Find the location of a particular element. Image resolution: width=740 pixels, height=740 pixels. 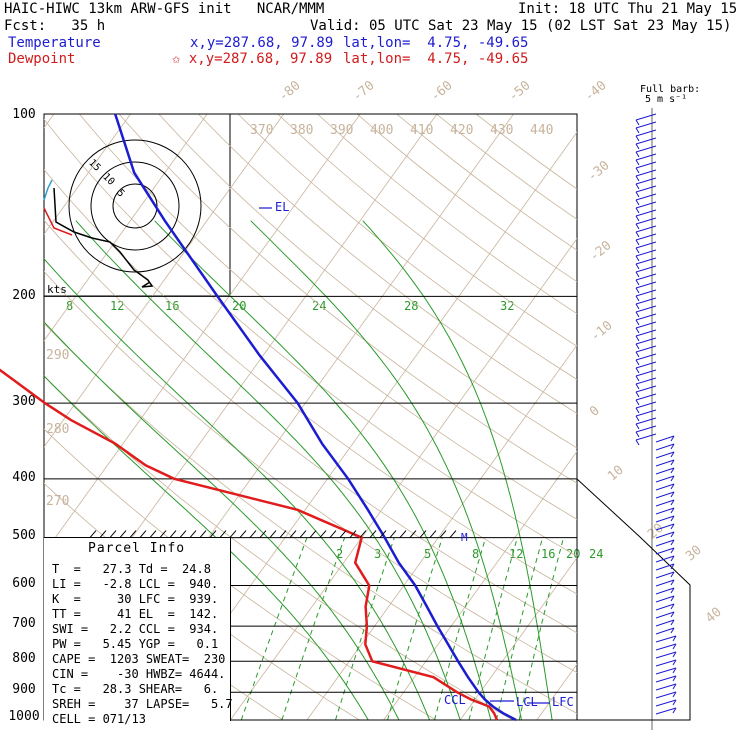

header-model: HAIC-HIWC 13km ARW-GFS init NCAR/MMM is located at coordinates (164, 9).